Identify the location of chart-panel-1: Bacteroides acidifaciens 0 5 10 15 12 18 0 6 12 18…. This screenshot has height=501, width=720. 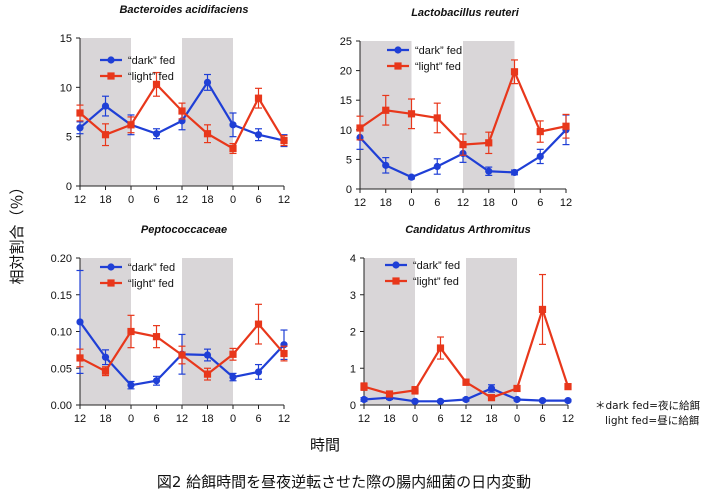
(175, 105).